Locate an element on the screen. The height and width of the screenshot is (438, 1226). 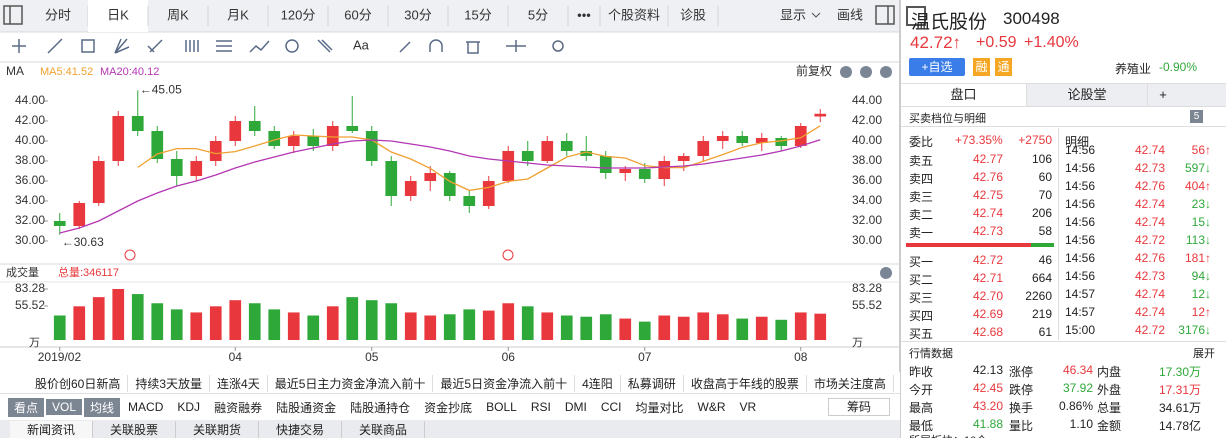
panel-tab: 盘口 is located at coordinates (963, 95).